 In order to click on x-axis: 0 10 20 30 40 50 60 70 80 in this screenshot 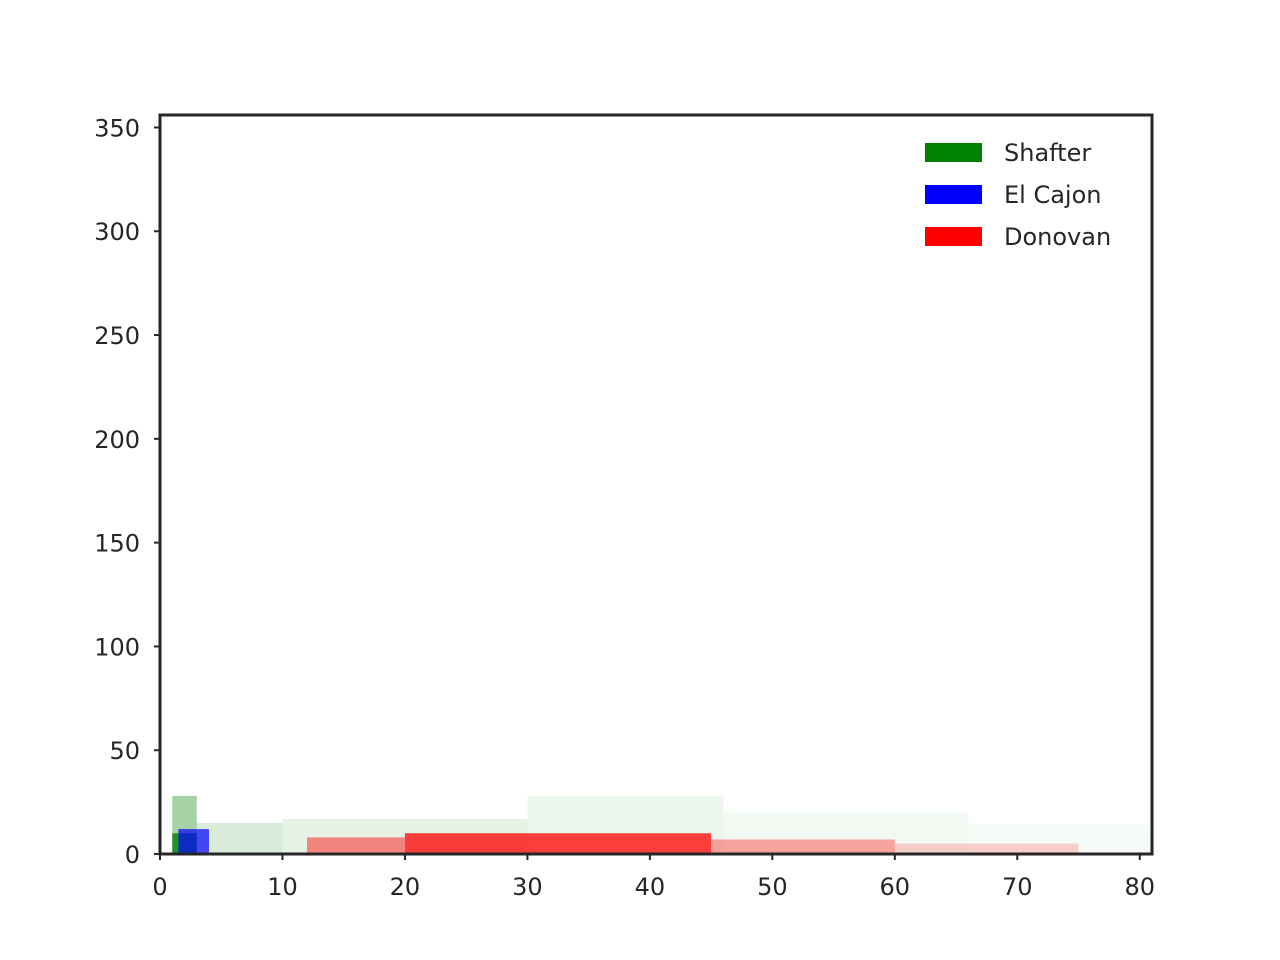, I will do `click(653, 877)`.